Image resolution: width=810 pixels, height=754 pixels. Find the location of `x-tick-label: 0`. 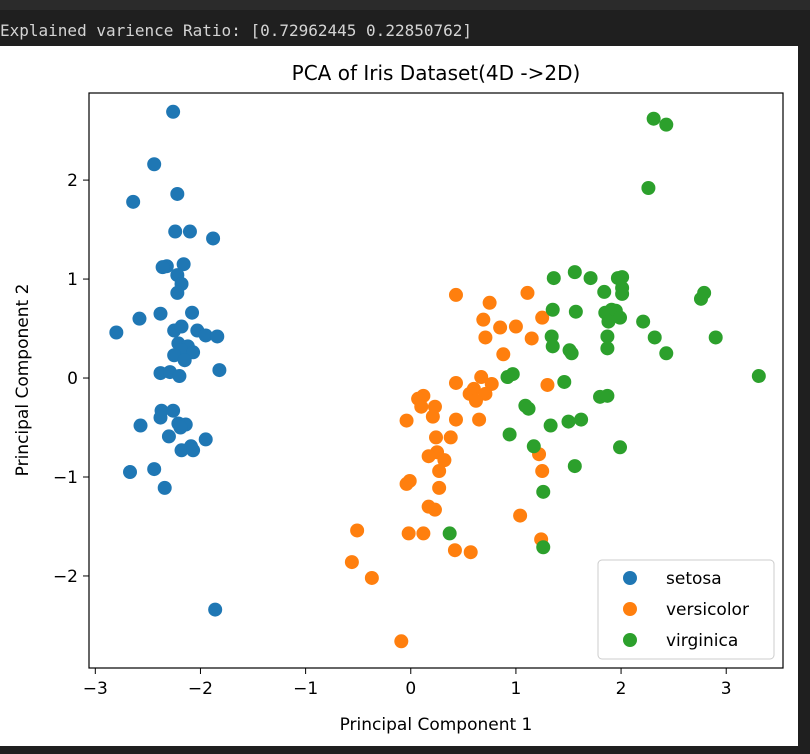

x-tick-label: 0 is located at coordinates (410, 689).